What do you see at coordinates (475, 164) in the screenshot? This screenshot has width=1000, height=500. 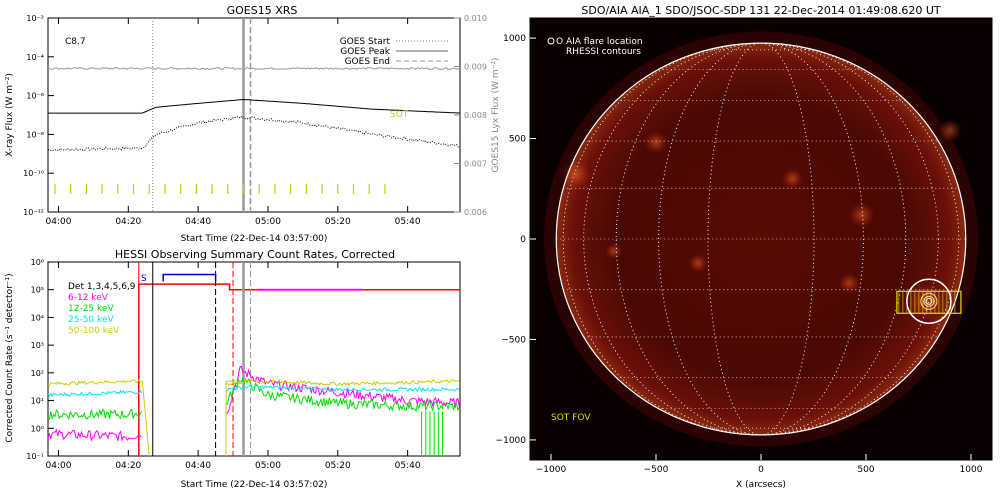 I see `goes-ytick-right-label: 0.007` at bounding box center [475, 164].